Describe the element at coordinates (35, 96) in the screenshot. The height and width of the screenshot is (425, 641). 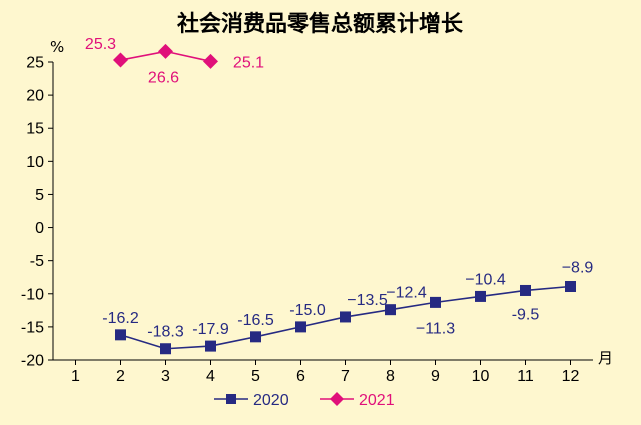
I see `y-tick-label: 20` at that location.